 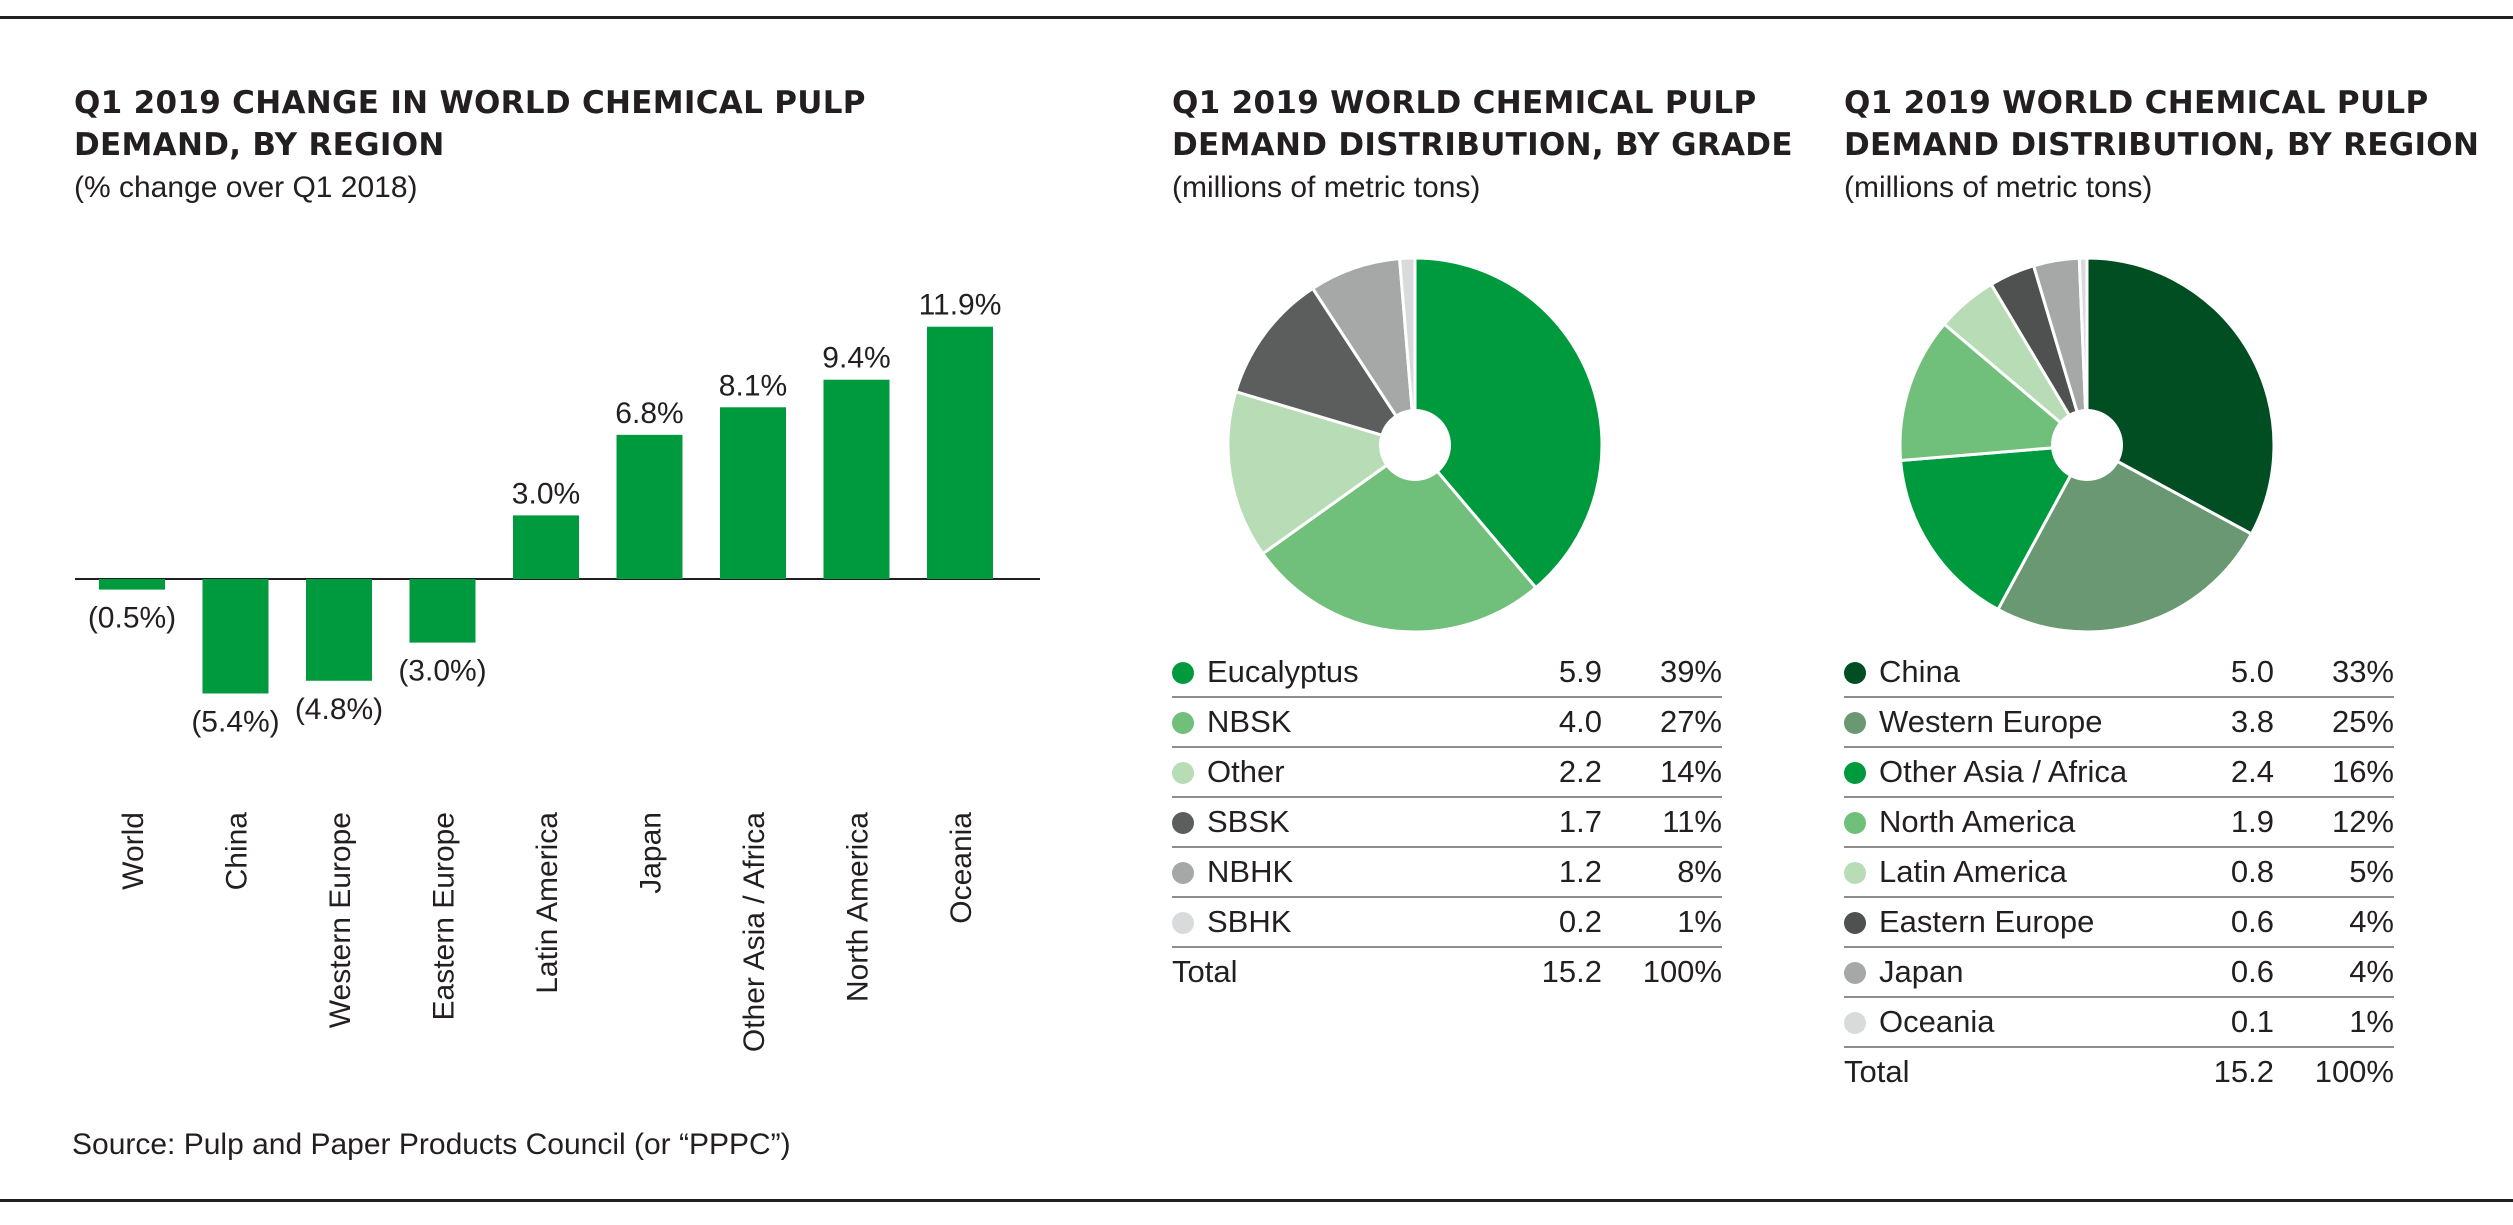 What do you see at coordinates (1919, 671) in the screenshot?
I see `legend-label: China` at bounding box center [1919, 671].